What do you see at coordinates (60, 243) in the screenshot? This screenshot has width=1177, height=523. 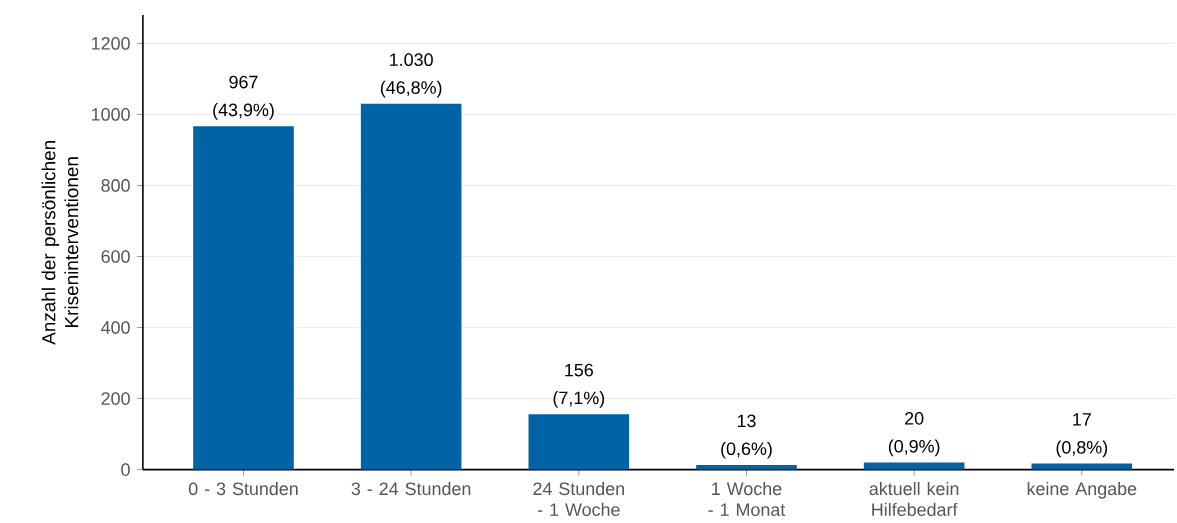 I see `y-axis-title: Anzahl der persönlichen Kriseninterventionen` at bounding box center [60, 243].